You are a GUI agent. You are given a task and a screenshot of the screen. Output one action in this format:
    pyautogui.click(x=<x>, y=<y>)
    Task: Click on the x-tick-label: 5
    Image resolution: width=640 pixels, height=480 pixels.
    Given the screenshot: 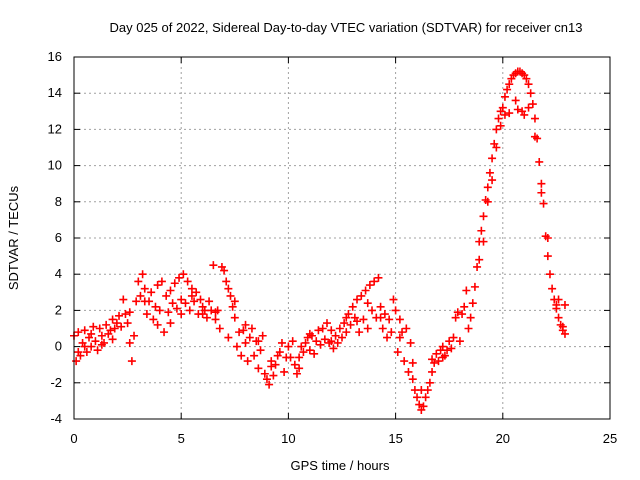 What is the action you would take?
    pyautogui.click(x=181, y=438)
    